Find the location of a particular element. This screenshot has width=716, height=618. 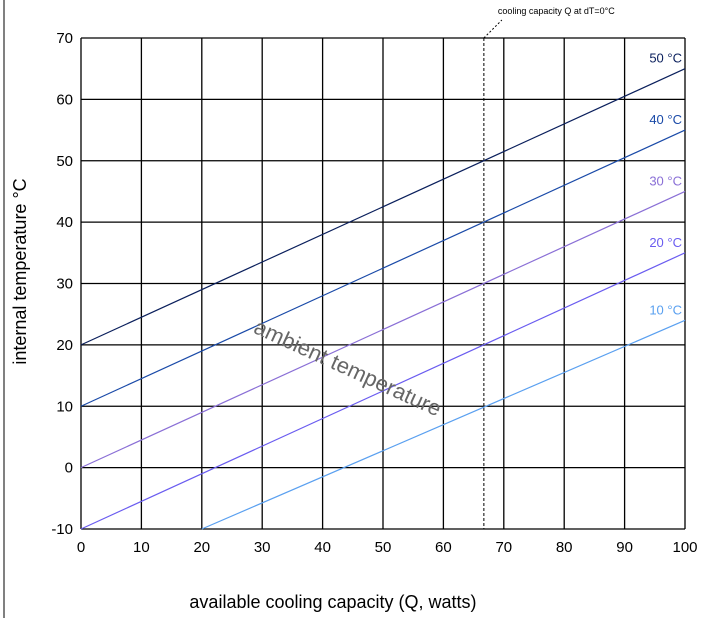

x-tick-label: 50 is located at coordinates (383, 547).